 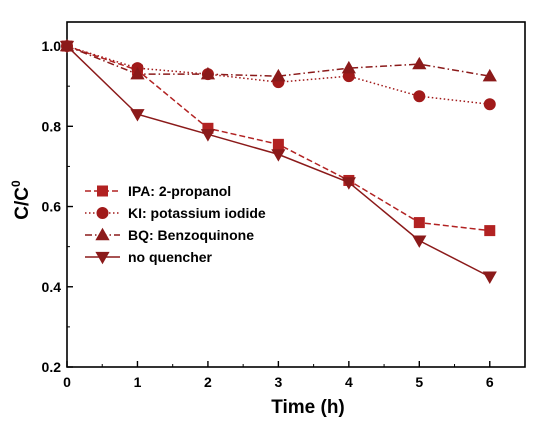 I want to click on x-tick-label: 5, so click(x=419, y=382).